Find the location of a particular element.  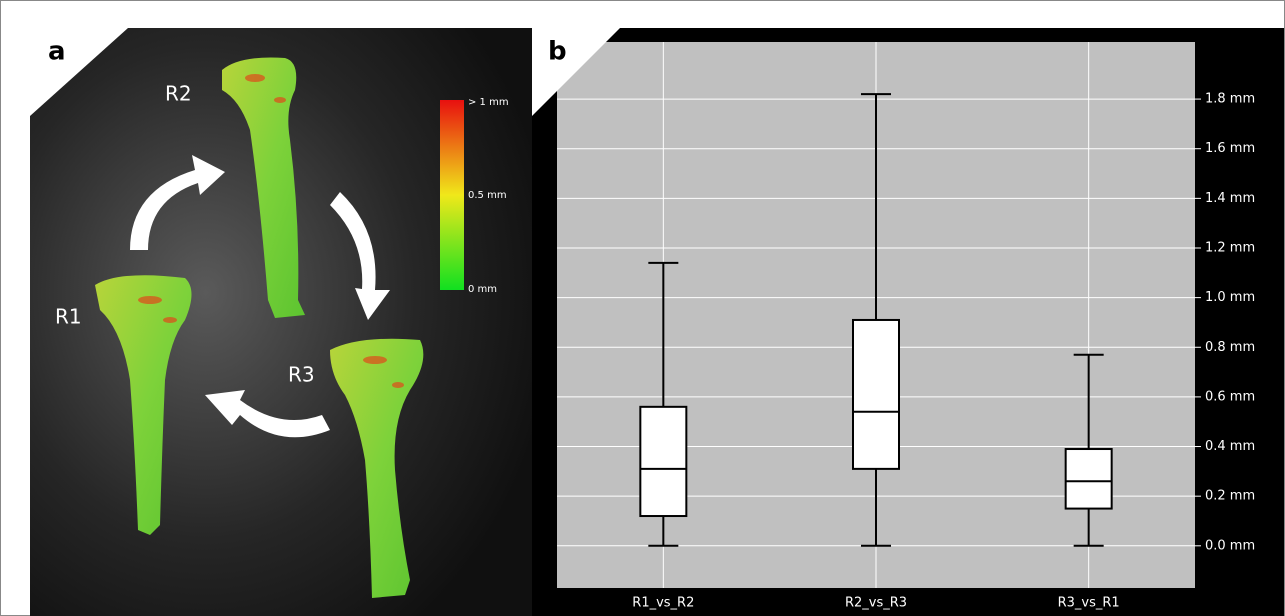

colorbar is located at coordinates (452, 195).